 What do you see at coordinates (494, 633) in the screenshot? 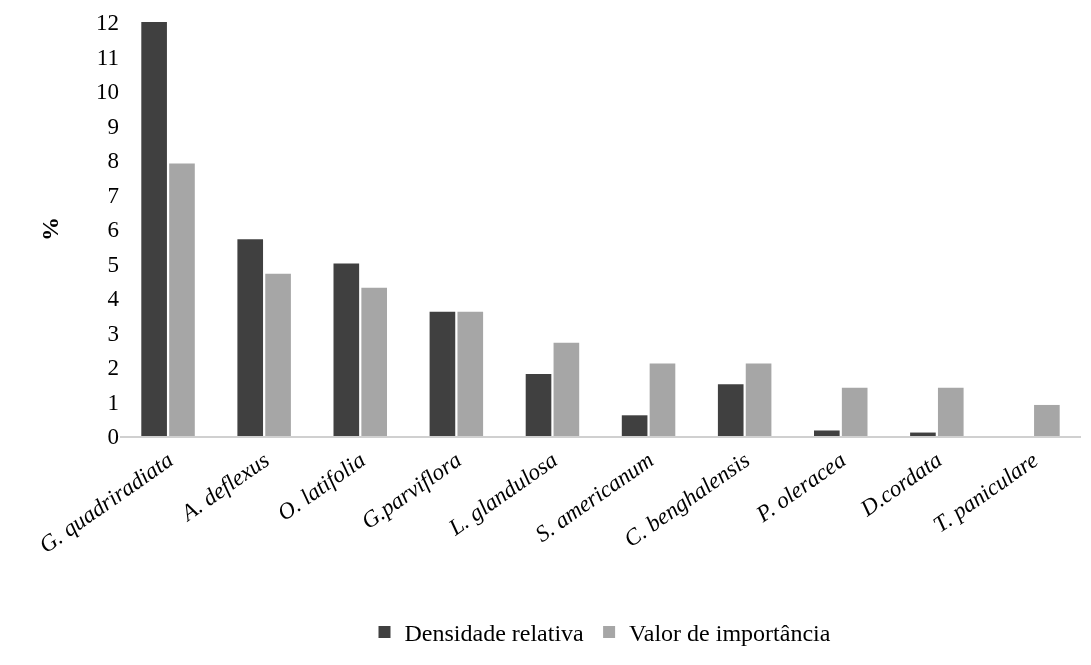
I see `legend-label: Densidade relativa` at bounding box center [494, 633].